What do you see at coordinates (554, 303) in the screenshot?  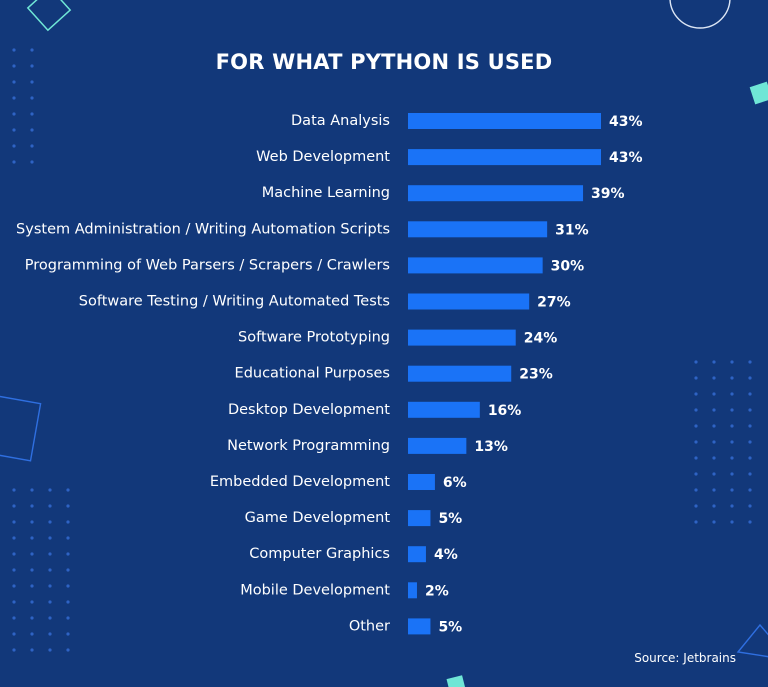 I see `value-label: 27%` at bounding box center [554, 303].